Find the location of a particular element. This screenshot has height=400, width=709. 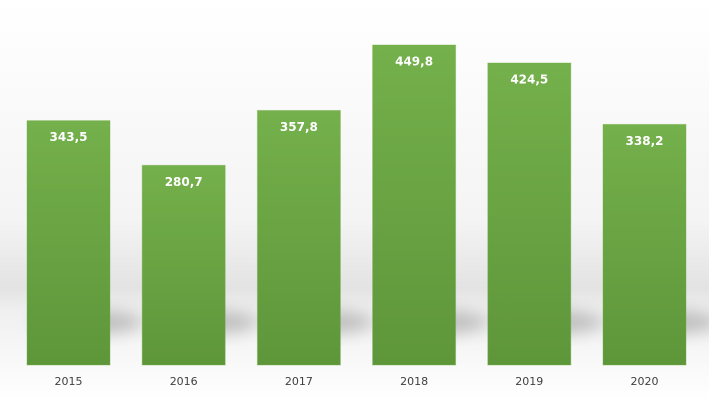

value-label: 424,5 is located at coordinates (529, 80).